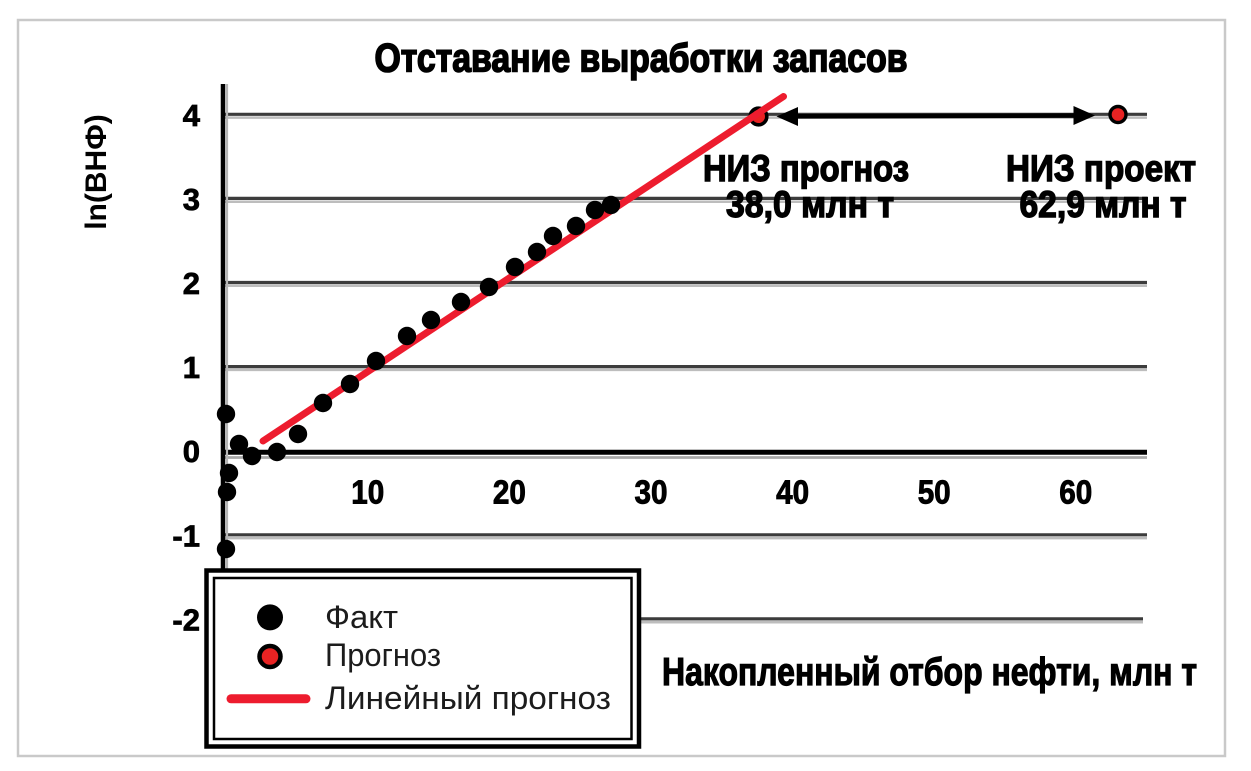 The height and width of the screenshot is (771, 1251). I want to click on svg-text: 2, so click(191, 283).